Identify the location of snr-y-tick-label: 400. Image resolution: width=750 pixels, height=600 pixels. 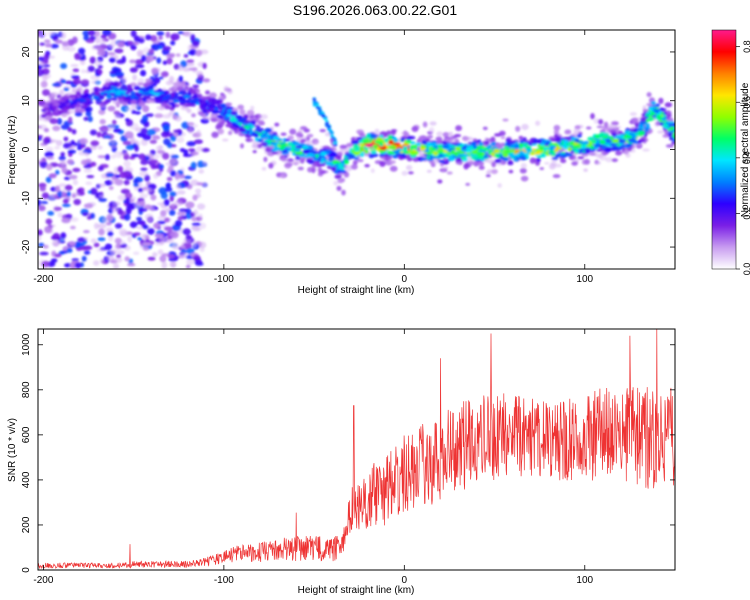
(26, 479).